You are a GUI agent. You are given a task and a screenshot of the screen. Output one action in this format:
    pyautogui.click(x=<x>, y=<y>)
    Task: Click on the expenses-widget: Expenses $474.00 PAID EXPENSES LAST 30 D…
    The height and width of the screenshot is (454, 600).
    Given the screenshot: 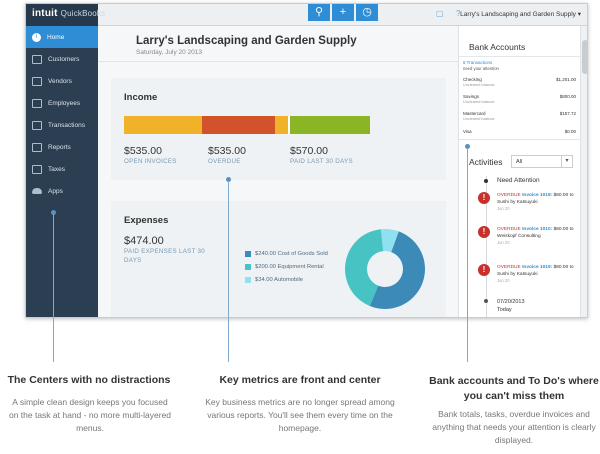 What is the action you would take?
    pyautogui.click(x=278, y=259)
    